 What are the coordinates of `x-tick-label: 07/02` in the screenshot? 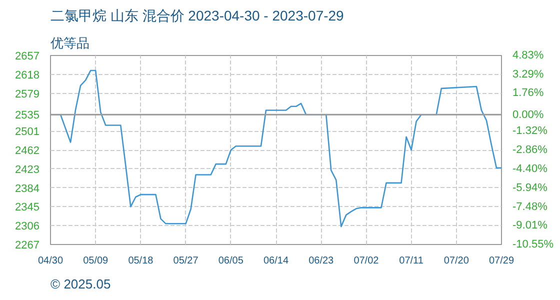 It's located at (367, 261).